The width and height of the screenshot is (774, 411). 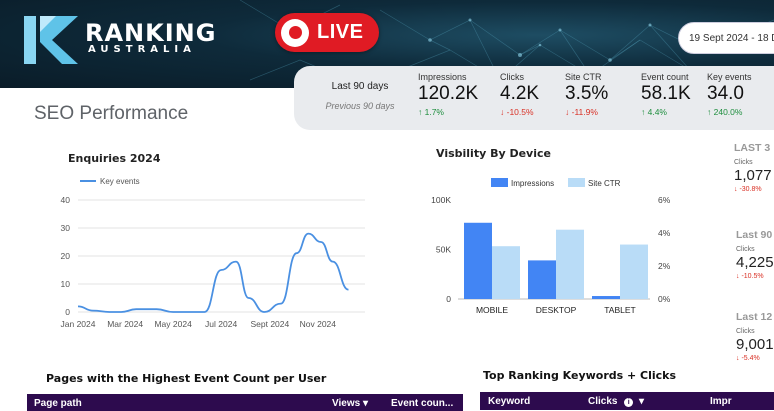 What do you see at coordinates (620, 310) in the screenshot?
I see `x-category-label: TABLET` at bounding box center [620, 310].